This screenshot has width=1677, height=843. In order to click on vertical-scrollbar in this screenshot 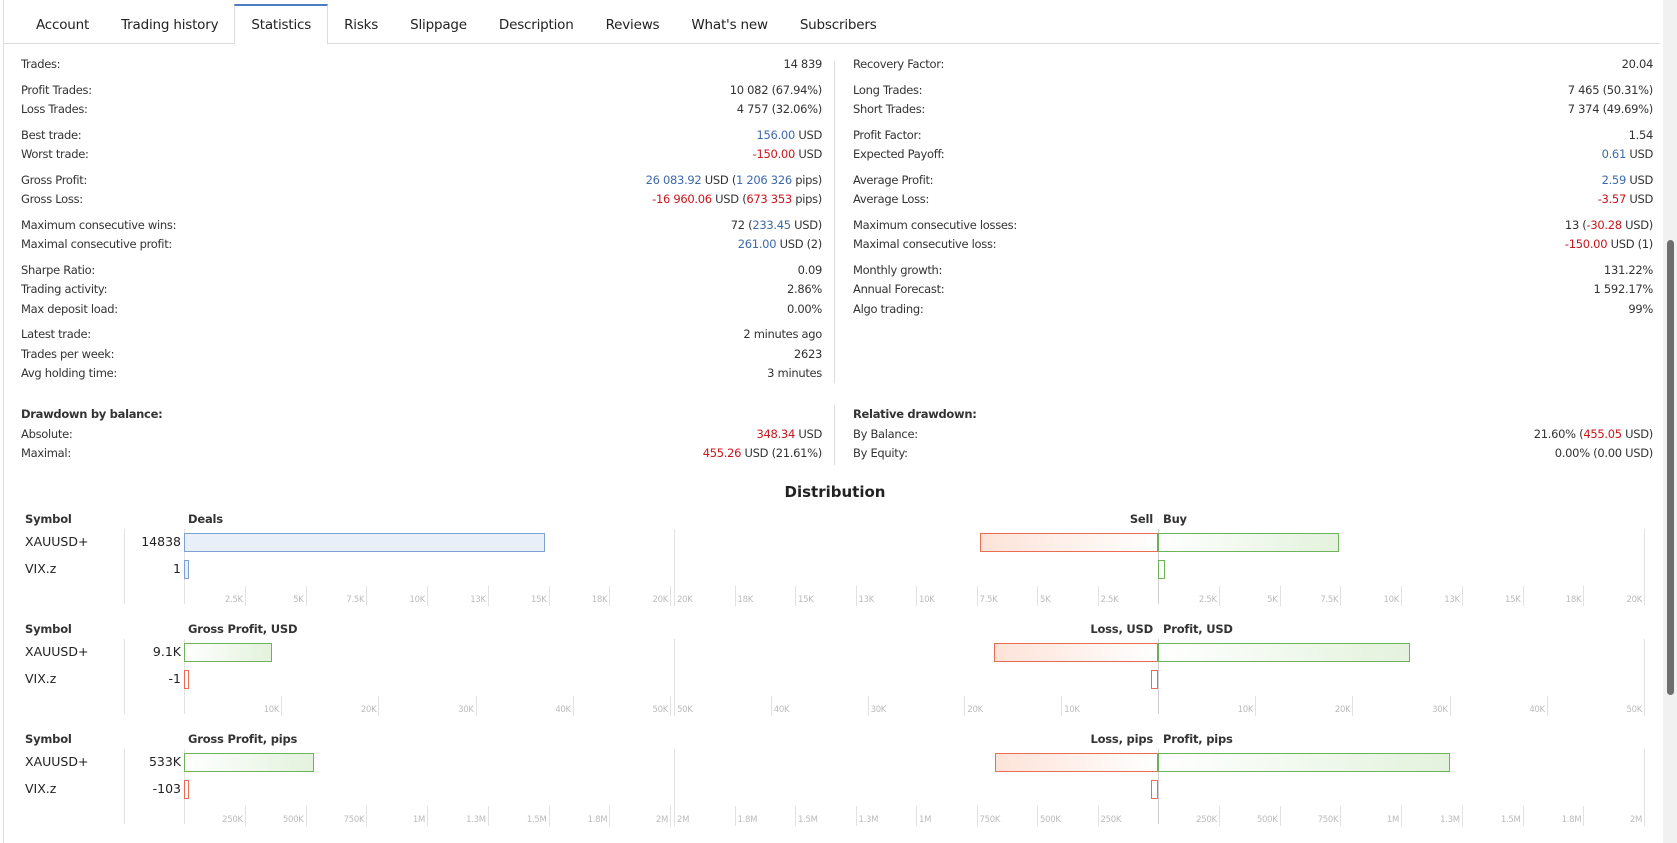, I will do `click(1670, 421)`.